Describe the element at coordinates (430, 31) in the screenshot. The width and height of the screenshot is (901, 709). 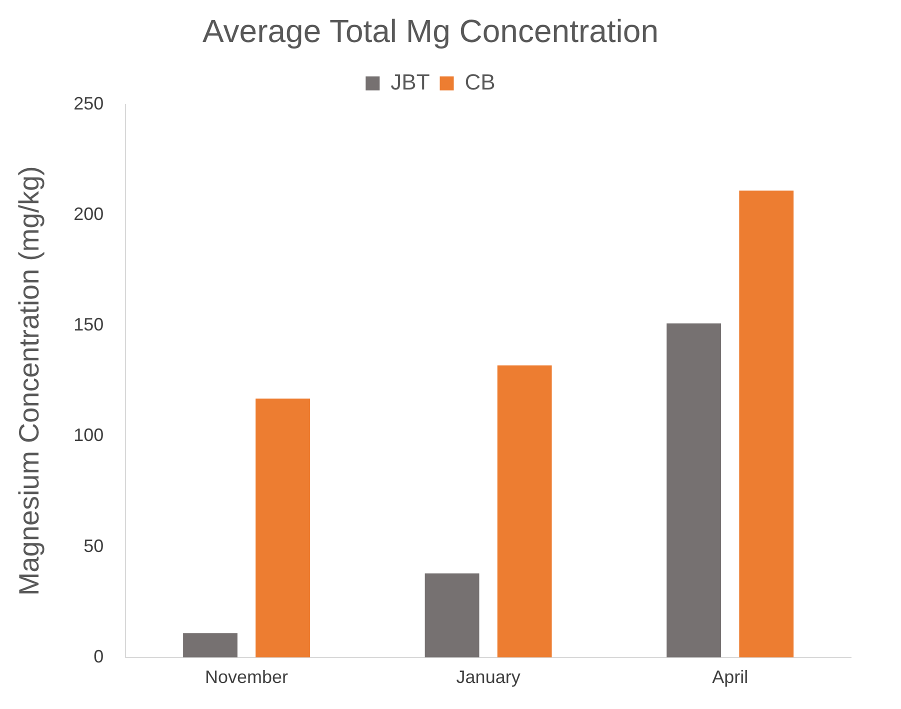
I see `chart-title: Average Total Mg Concentration` at that location.